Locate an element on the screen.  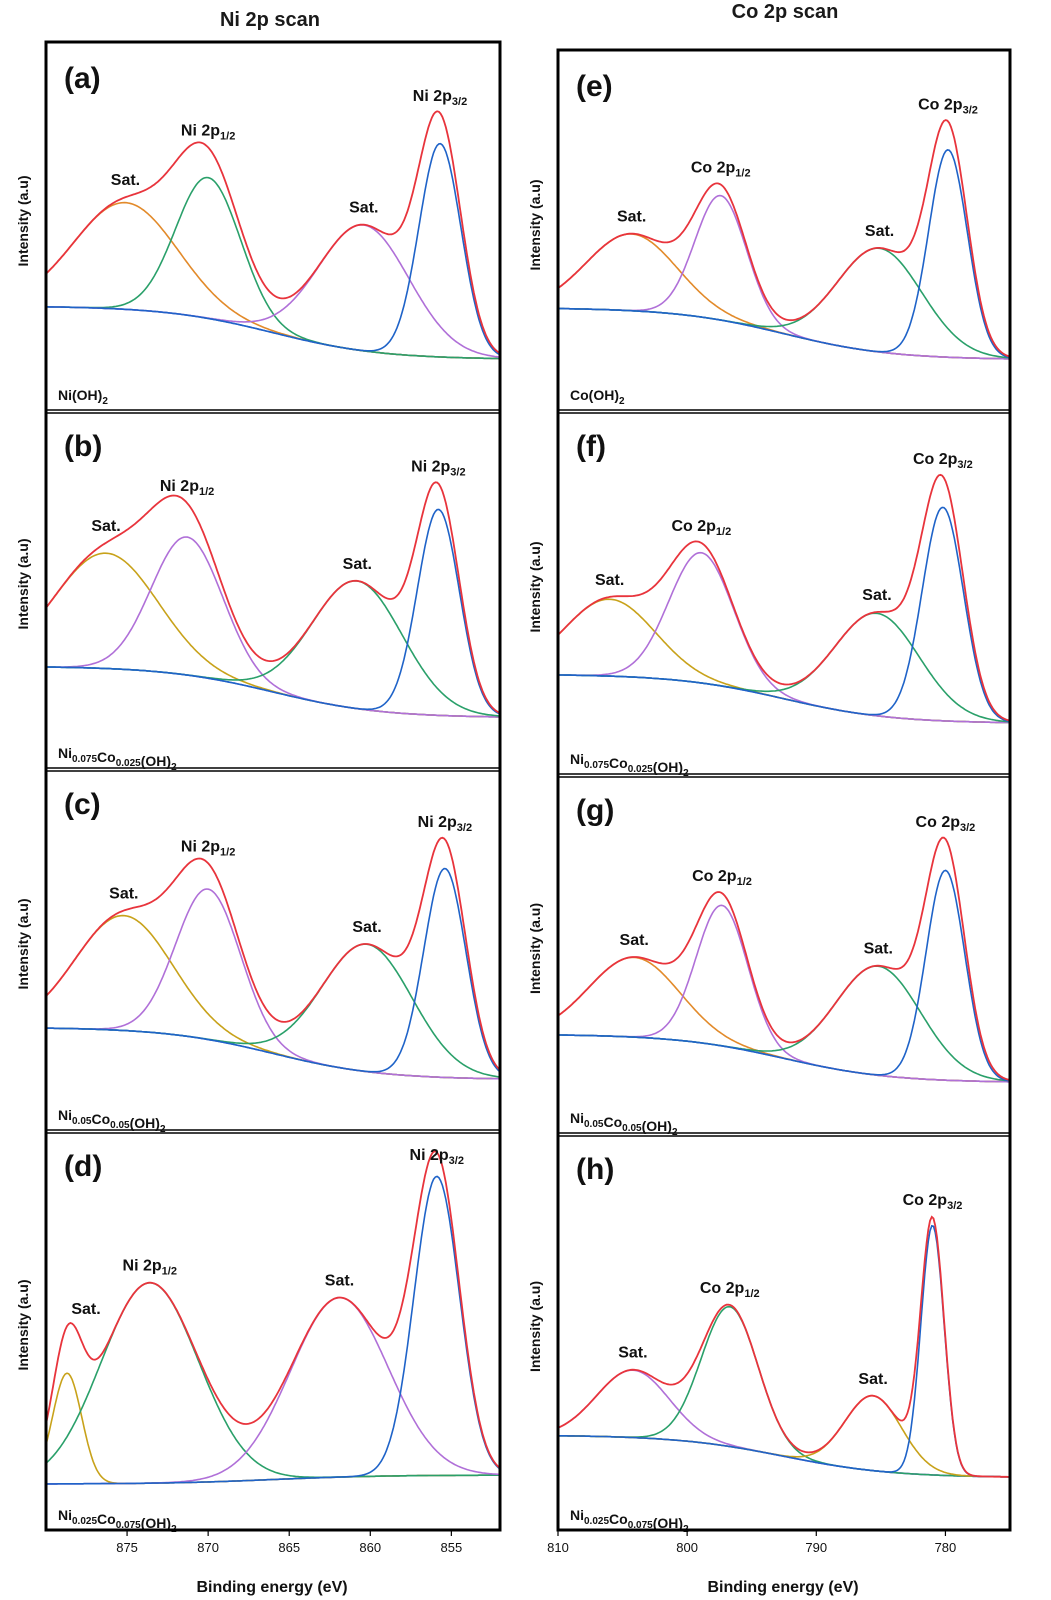
panel-letter: (e) is located at coordinates (594, 86).